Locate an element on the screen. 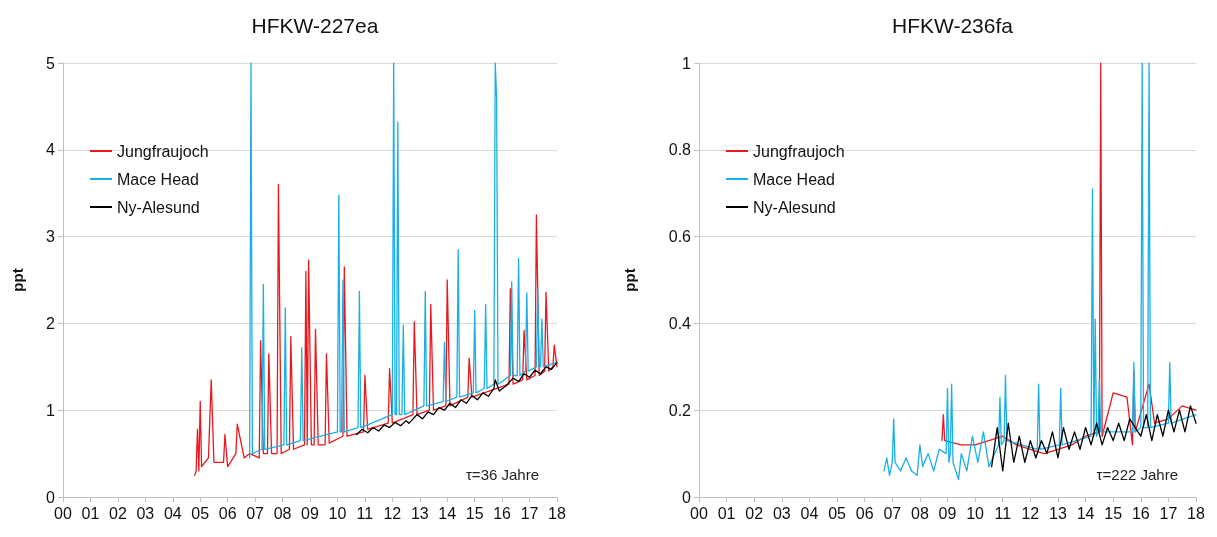 The height and width of the screenshot is (537, 1217). y-tick-label: 0.6 is located at coordinates (680, 237).